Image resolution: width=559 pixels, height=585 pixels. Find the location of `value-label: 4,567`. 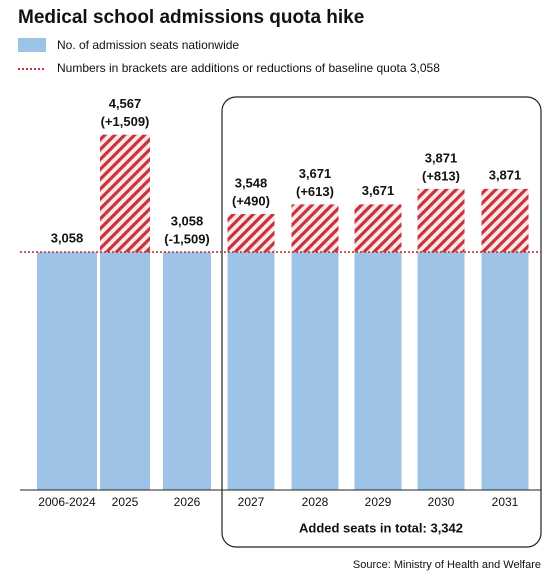

value-label: 4,567 is located at coordinates (125, 103).